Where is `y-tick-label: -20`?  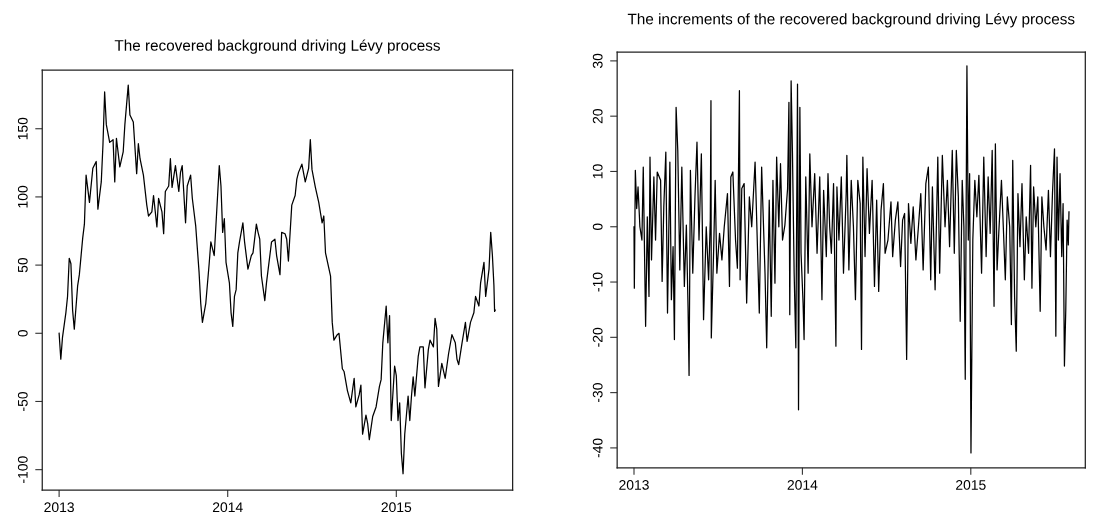
y-tick-label: -20 is located at coordinates (597, 337).